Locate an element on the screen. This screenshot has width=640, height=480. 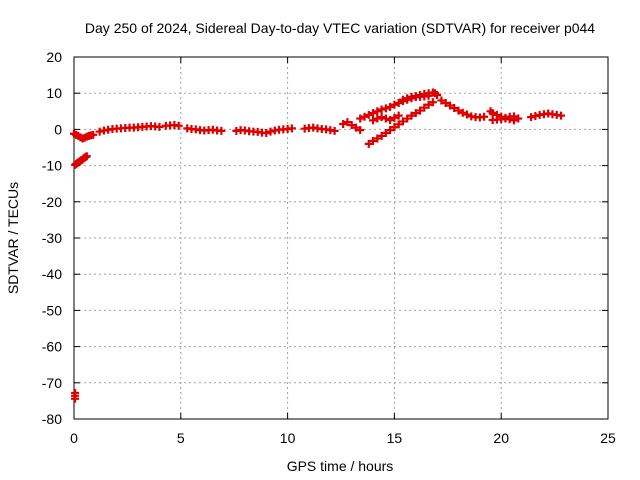
x-tick-label: 0 is located at coordinates (74, 438).